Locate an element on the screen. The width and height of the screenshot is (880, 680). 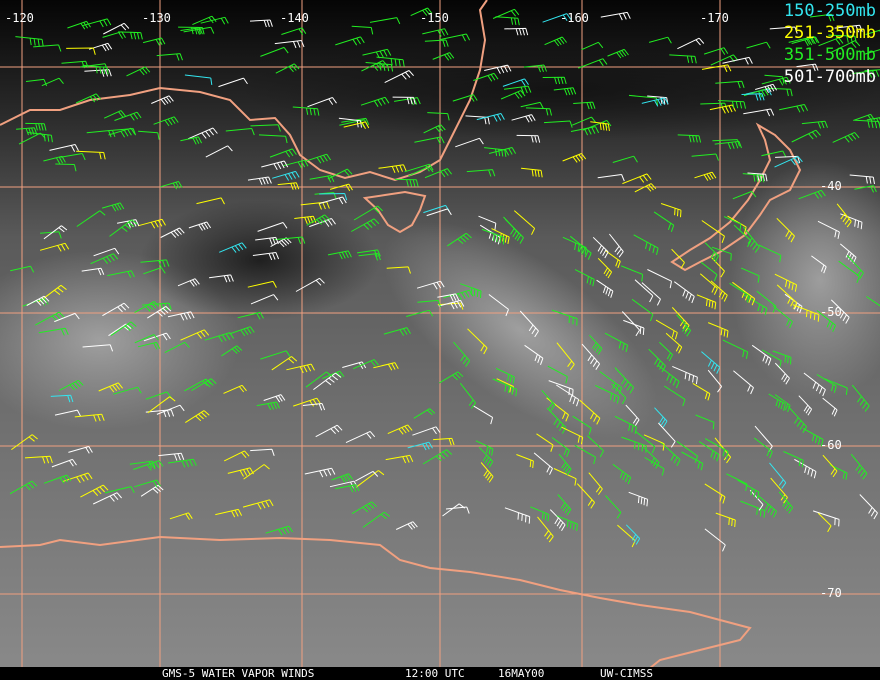
legend-150-250mb: 150-250mb is located at coordinates (829, 11).